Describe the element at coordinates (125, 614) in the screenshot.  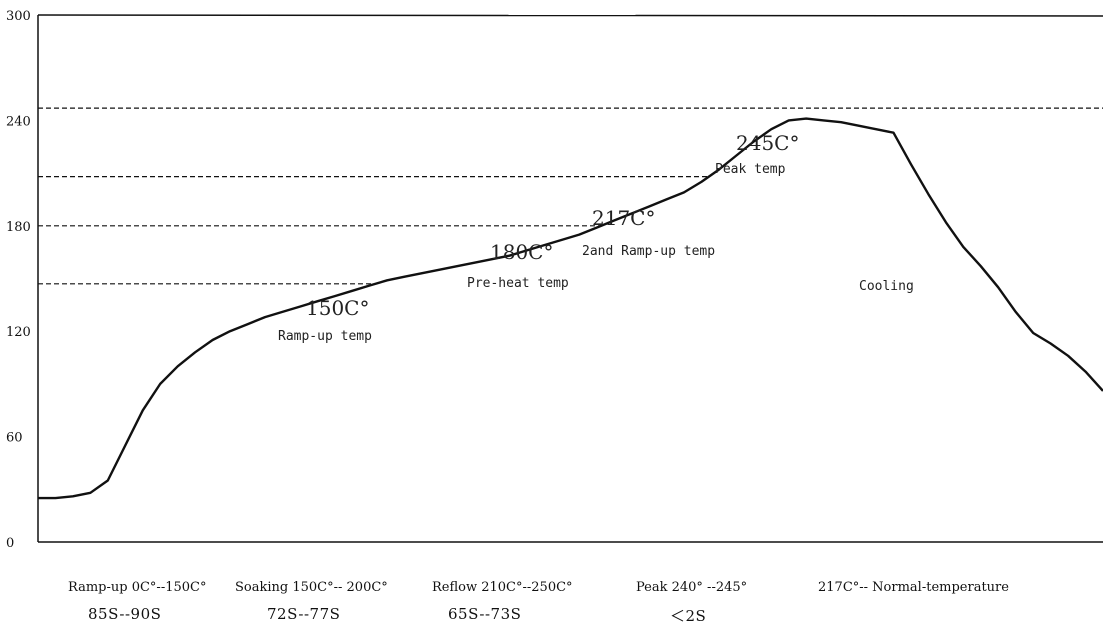
I see `stage-ramp-up-time: 85S--90S` at that location.